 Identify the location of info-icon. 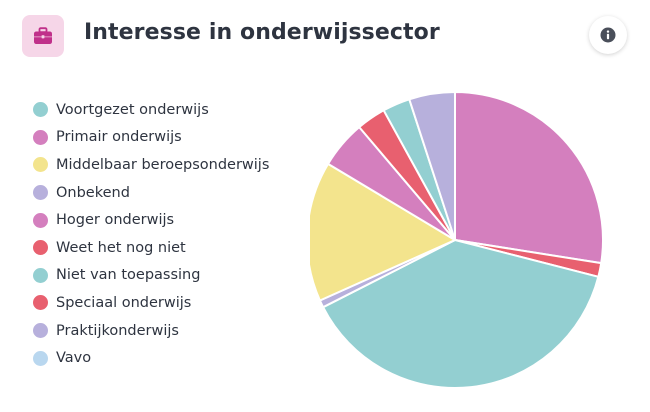
(608, 35).